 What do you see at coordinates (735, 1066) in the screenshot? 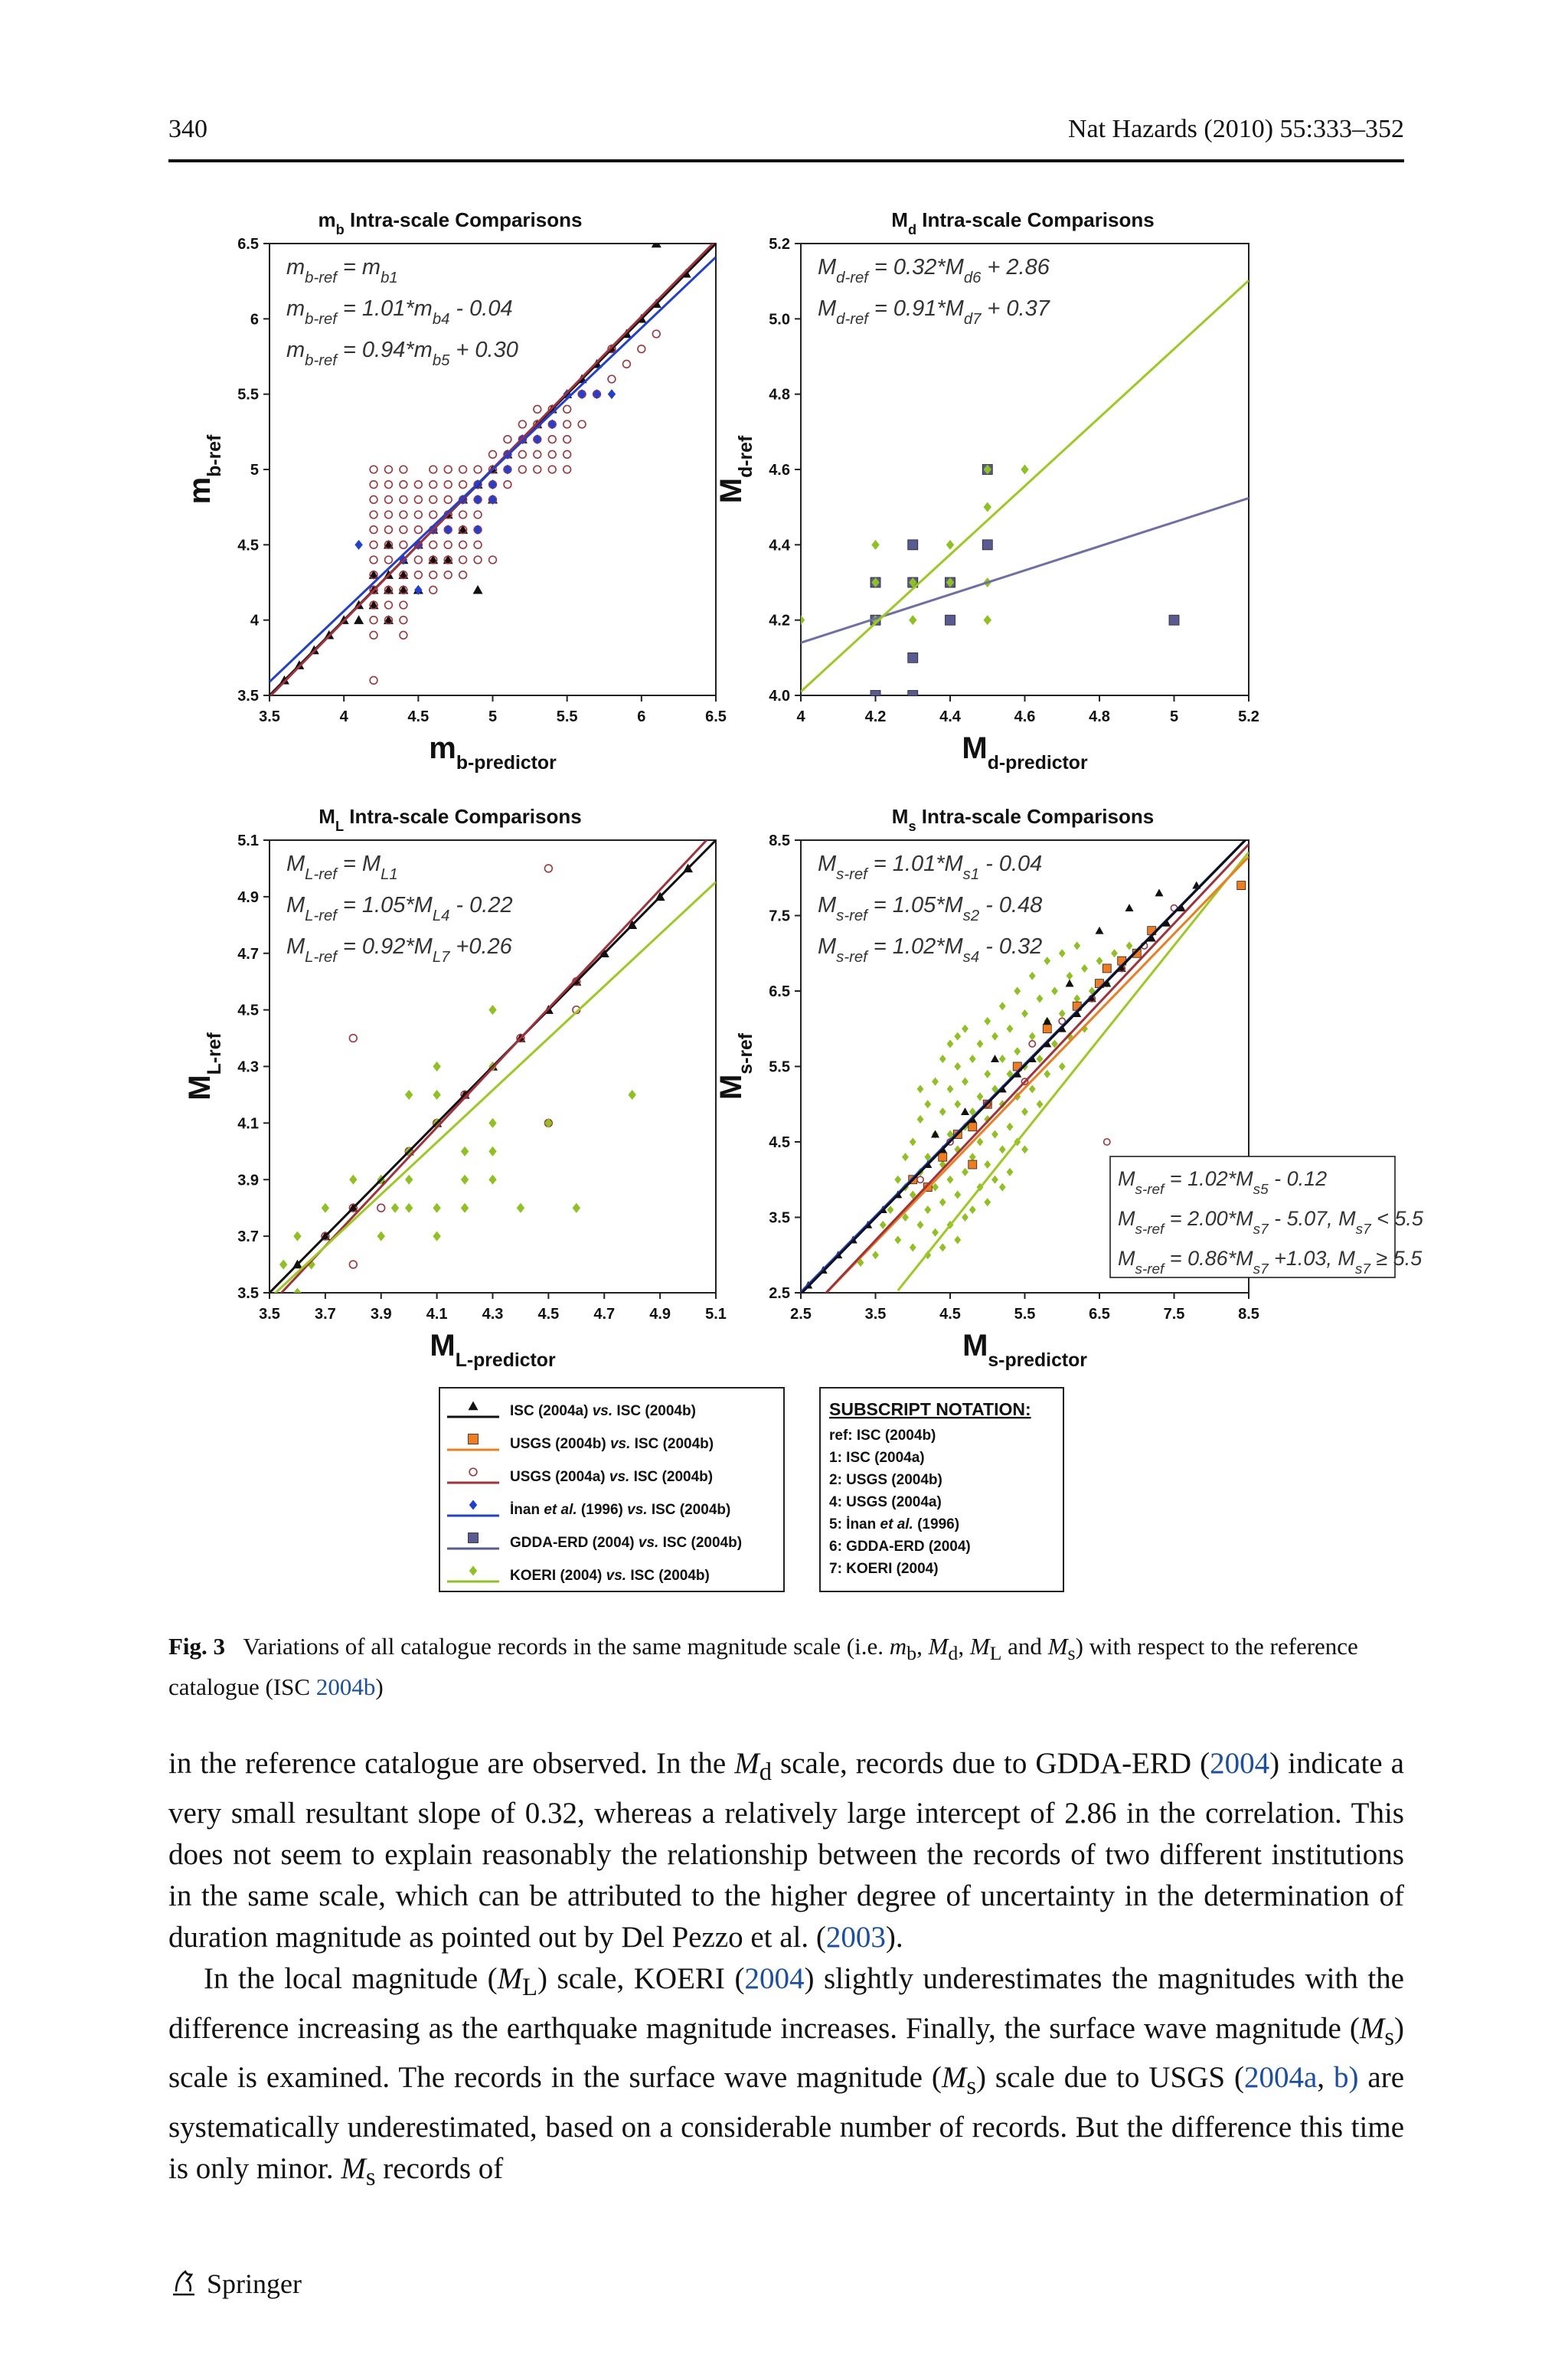
I see `y-axis-label: Ms-ref` at bounding box center [735, 1066].